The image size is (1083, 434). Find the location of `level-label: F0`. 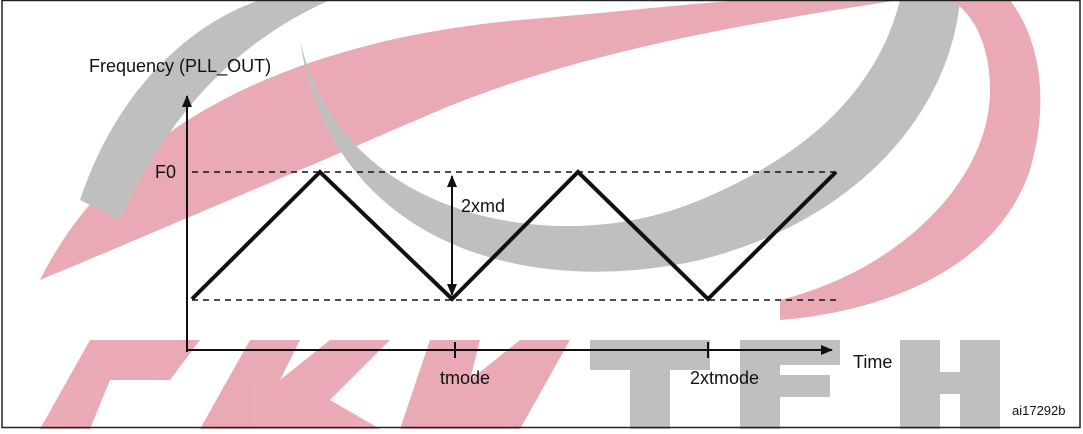

level-label: F0 is located at coordinates (165, 172).